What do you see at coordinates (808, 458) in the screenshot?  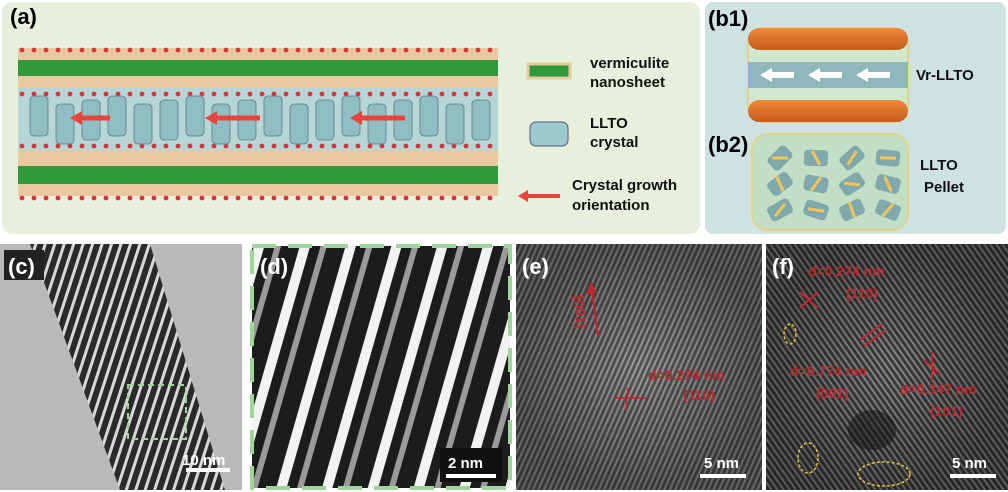 I see `defect-circle` at bounding box center [808, 458].